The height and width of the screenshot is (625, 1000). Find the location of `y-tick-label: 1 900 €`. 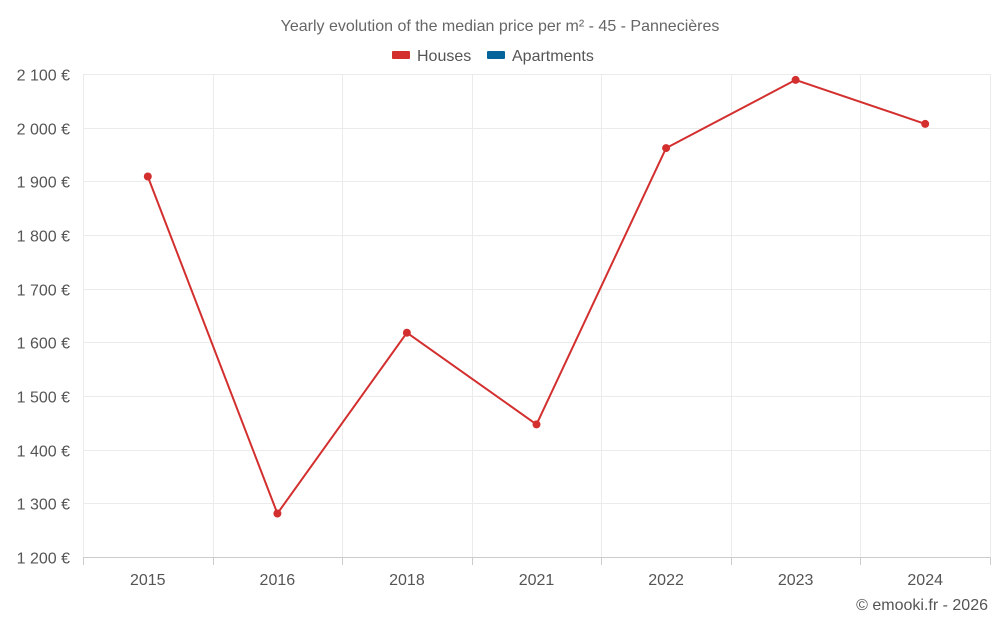

y-tick-label: 1 900 € is located at coordinates (43, 183).